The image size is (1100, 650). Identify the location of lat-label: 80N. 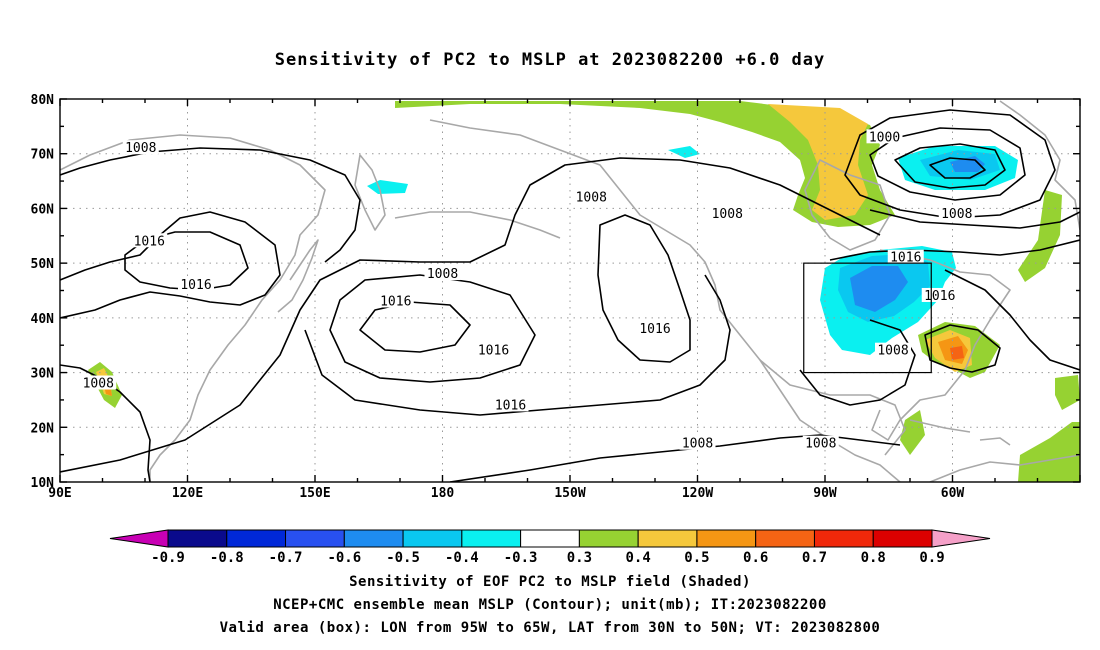
(43, 100).